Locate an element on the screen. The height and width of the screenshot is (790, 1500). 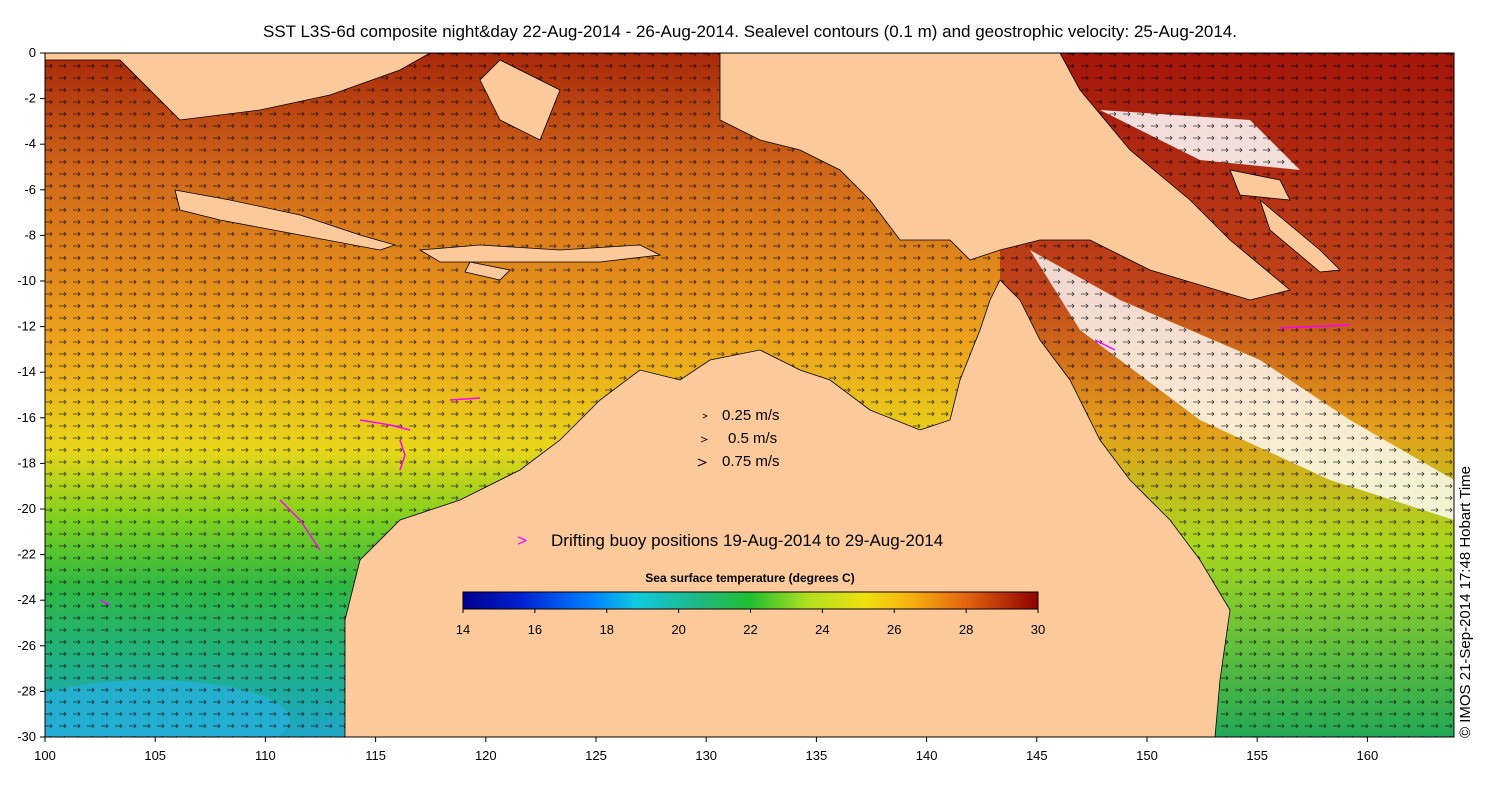
x-axis: 100 105 110 115 120 125 130 135 140 145 150 155 160 is located at coordinates (706, 750).